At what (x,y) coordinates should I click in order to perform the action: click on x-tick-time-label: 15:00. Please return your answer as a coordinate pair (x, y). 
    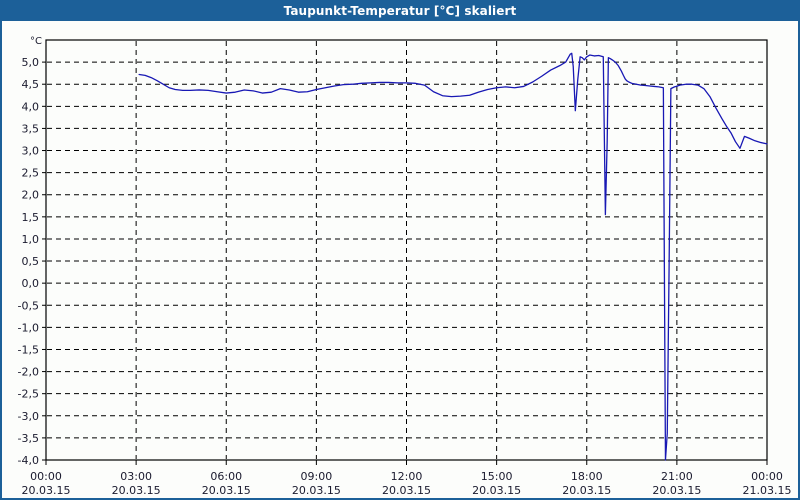
    Looking at the image, I should click on (497, 476).